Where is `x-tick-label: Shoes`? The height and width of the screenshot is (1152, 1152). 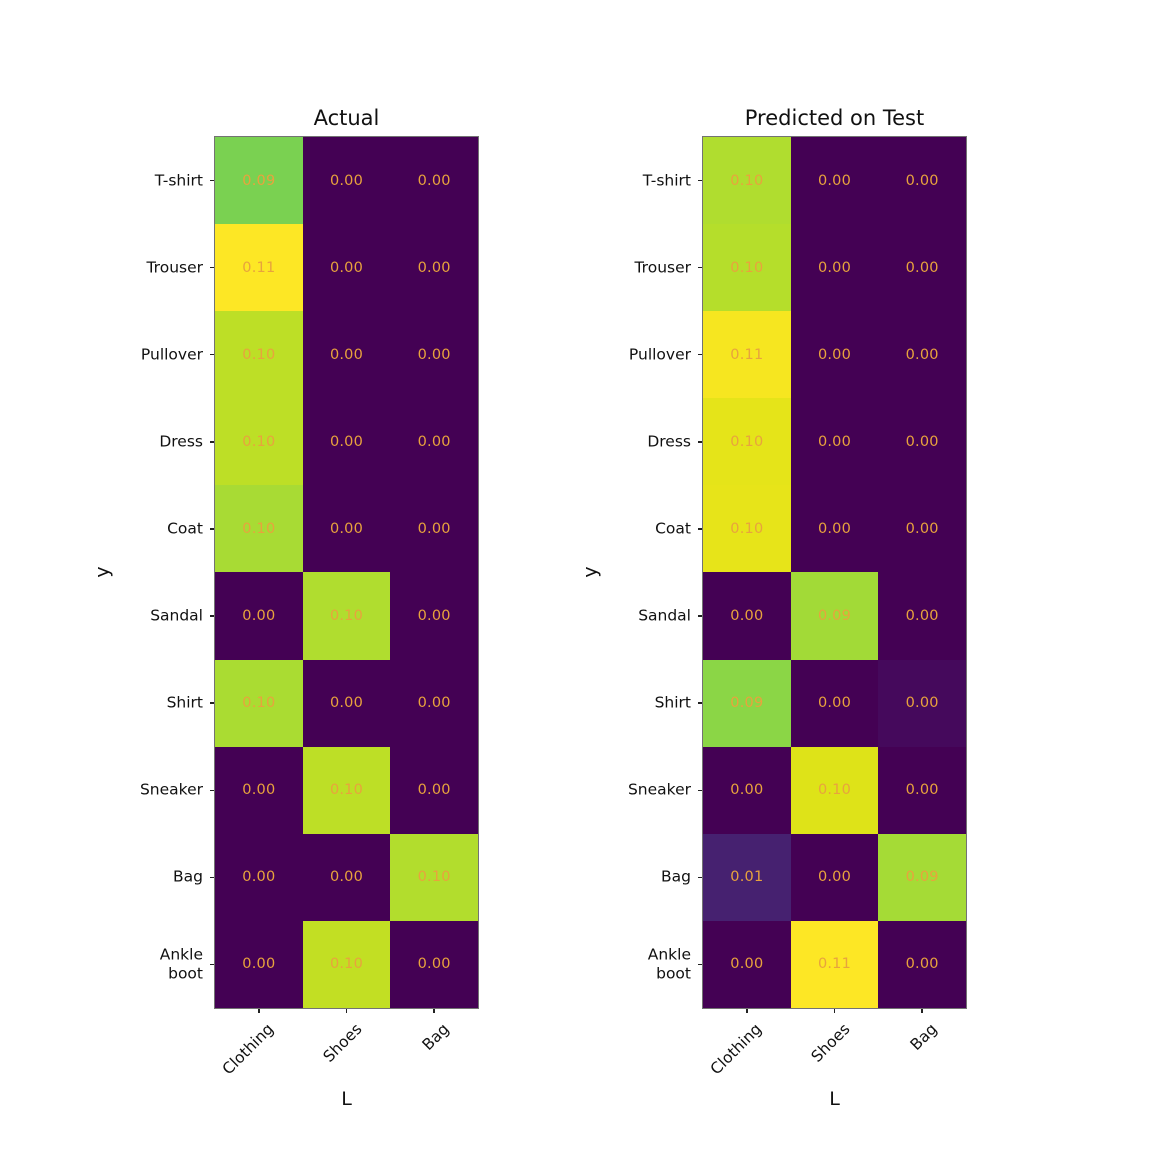 x-tick-label: Shoes is located at coordinates (342, 1043).